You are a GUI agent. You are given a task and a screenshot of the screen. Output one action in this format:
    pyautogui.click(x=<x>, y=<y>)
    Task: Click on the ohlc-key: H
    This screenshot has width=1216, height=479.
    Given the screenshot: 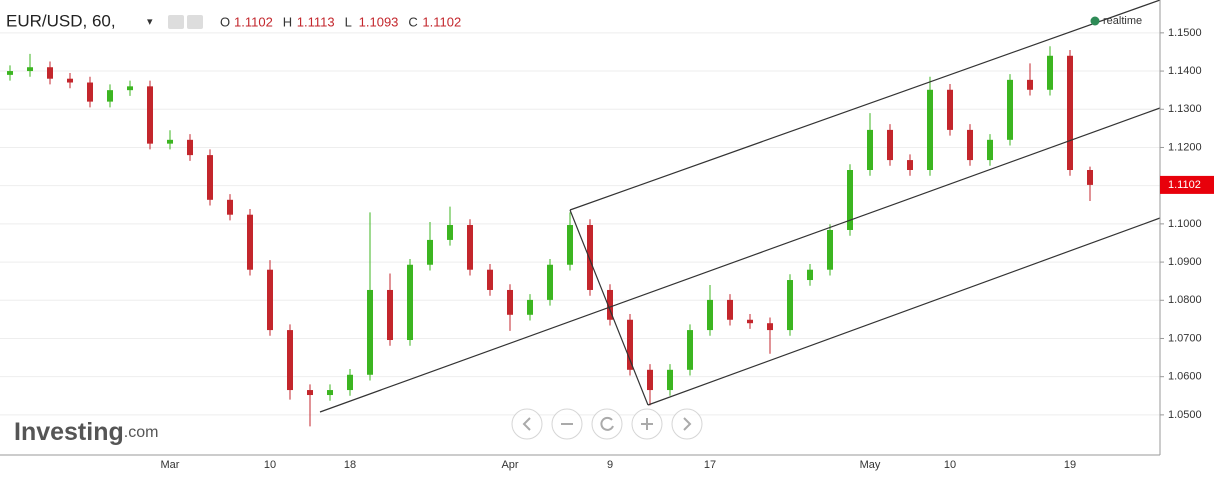 What is the action you would take?
    pyautogui.click(x=287, y=21)
    